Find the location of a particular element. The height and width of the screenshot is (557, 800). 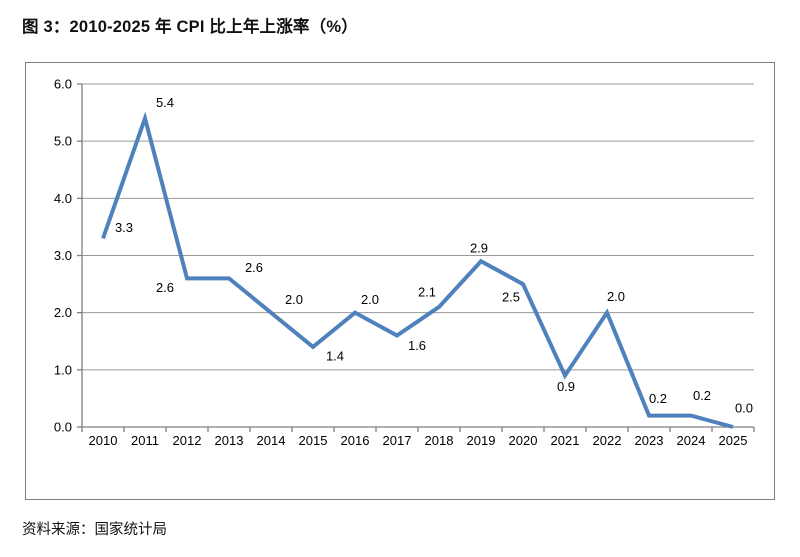

x-tick-label: 2022 is located at coordinates (607, 440).